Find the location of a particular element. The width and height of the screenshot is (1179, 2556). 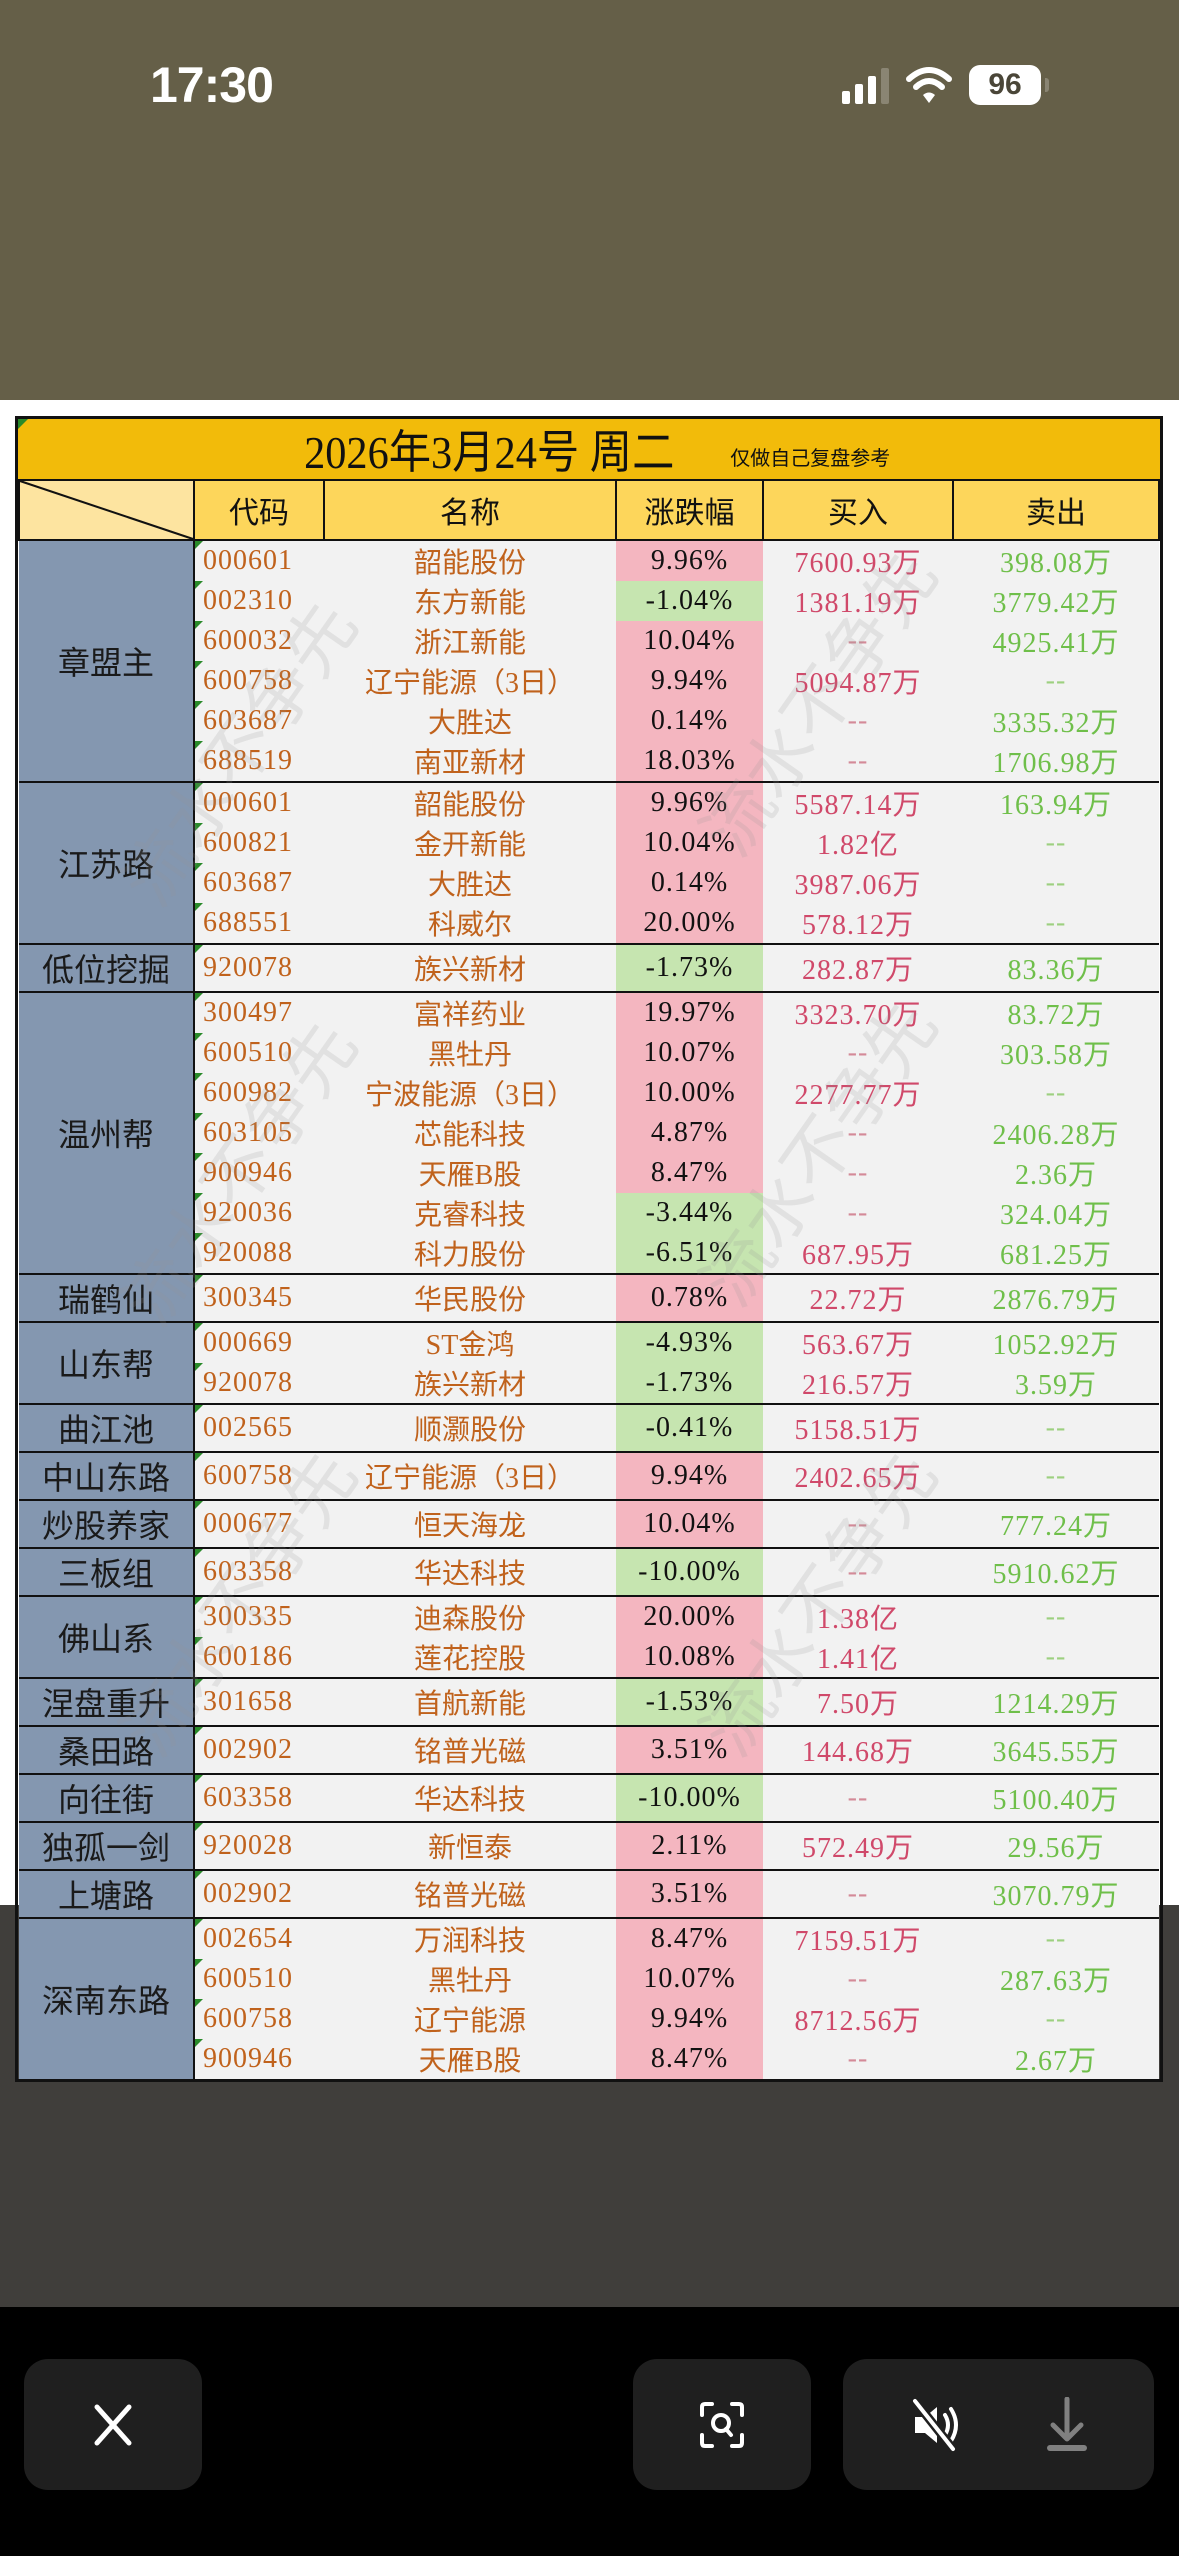

change-percent: 9.94% is located at coordinates (689, 2019).